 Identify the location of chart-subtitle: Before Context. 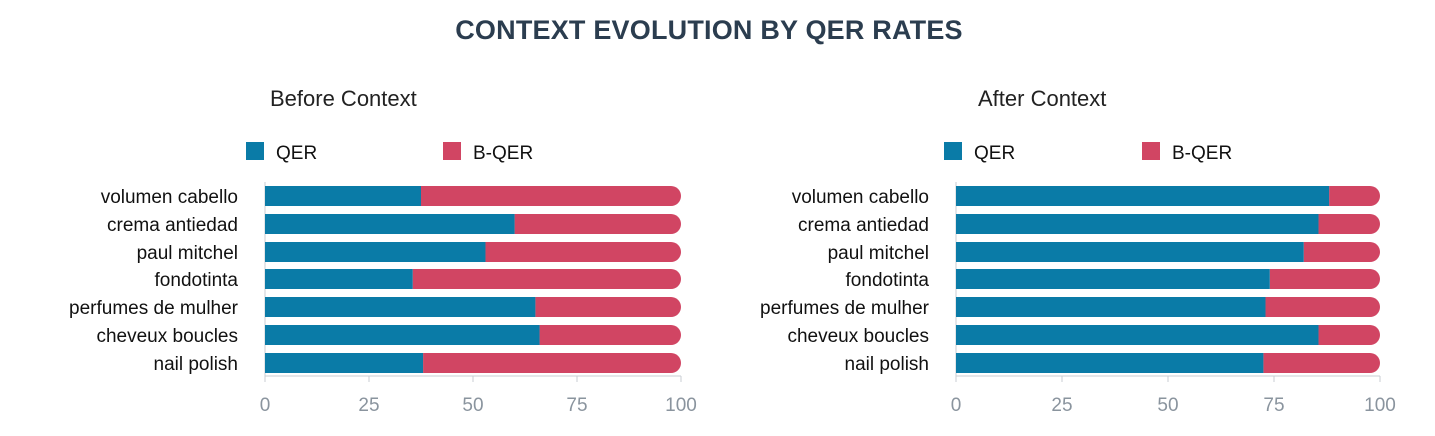
(343, 98).